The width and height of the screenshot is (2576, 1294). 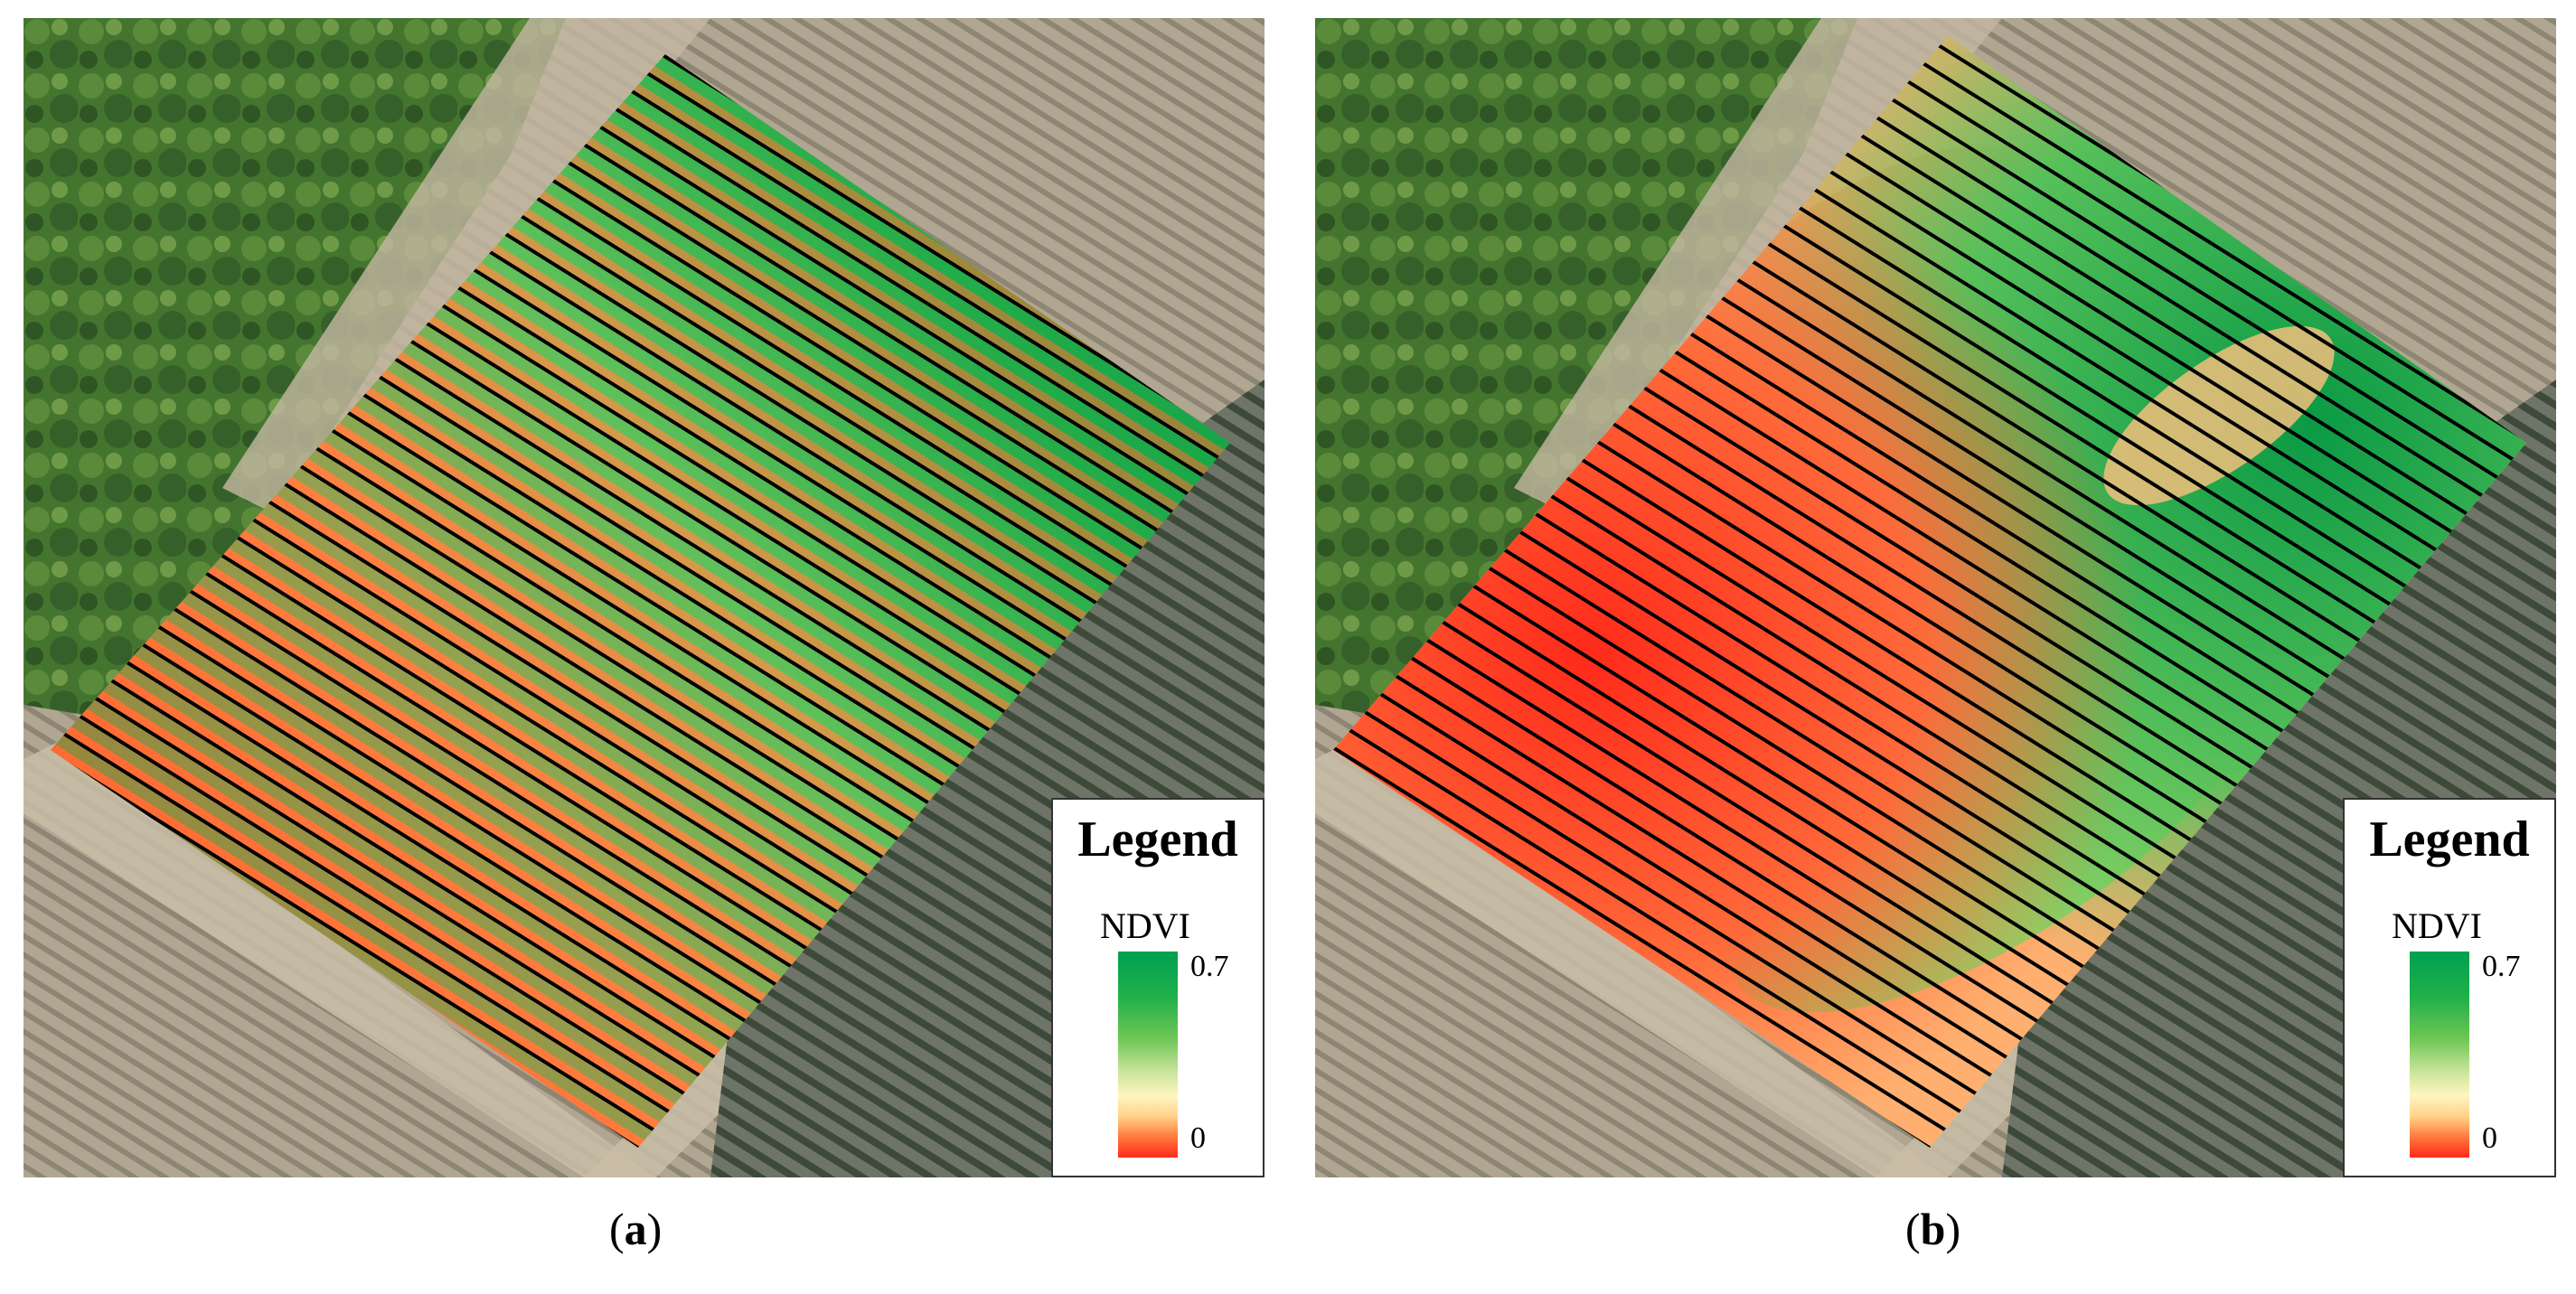 I want to click on caption-letter: a, so click(x=636, y=1229).